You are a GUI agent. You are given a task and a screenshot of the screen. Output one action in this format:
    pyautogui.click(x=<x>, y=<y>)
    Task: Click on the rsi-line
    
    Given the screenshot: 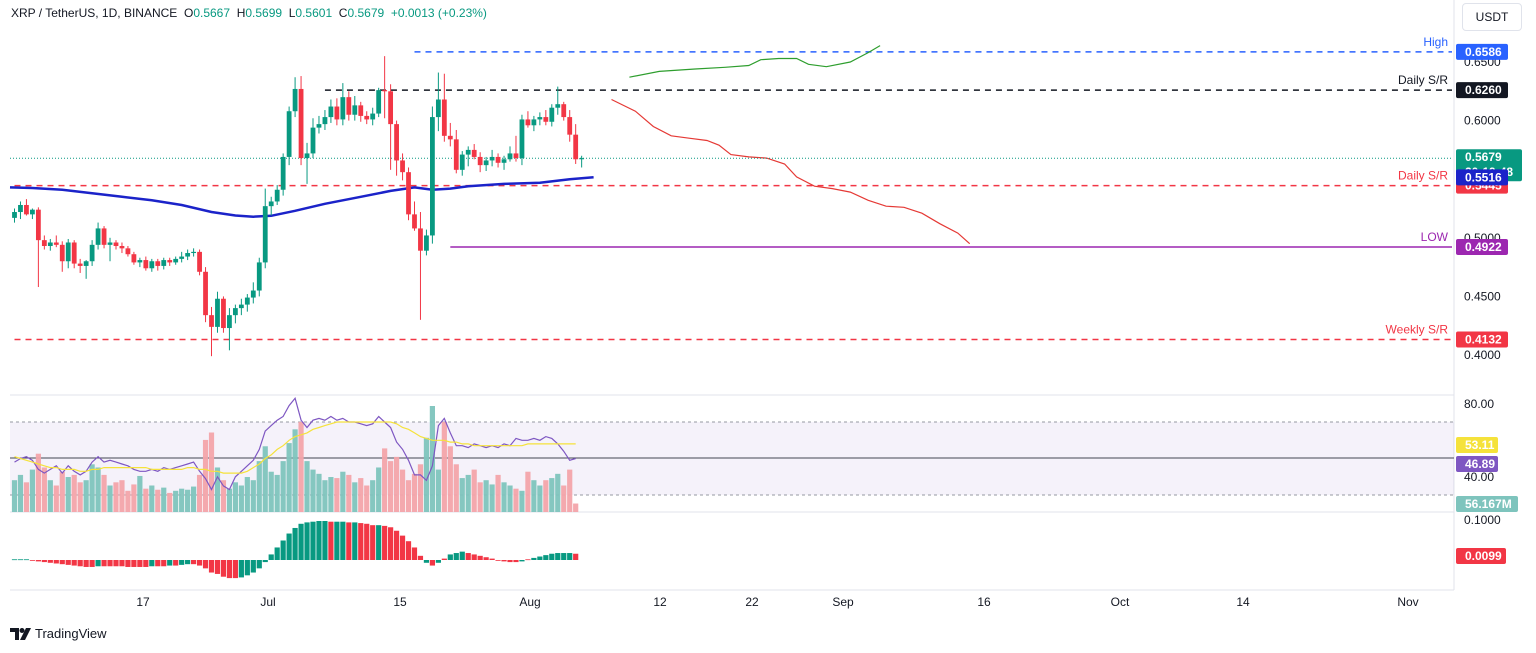 What is the action you would take?
    pyautogui.click(x=295, y=444)
    